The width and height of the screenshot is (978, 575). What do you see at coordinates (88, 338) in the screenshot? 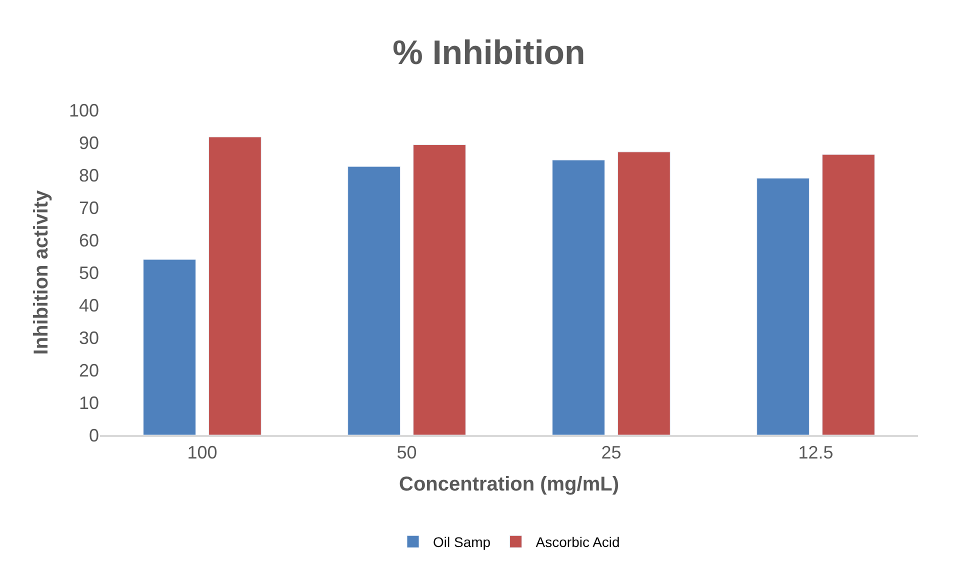
I see `y-tick-label: 30` at bounding box center [88, 338].